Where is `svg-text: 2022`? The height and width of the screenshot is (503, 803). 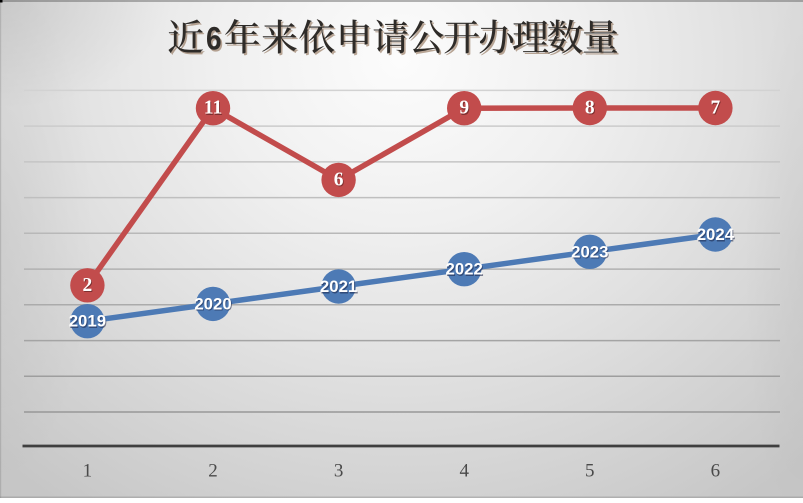 svg-text: 2022 is located at coordinates (464, 270).